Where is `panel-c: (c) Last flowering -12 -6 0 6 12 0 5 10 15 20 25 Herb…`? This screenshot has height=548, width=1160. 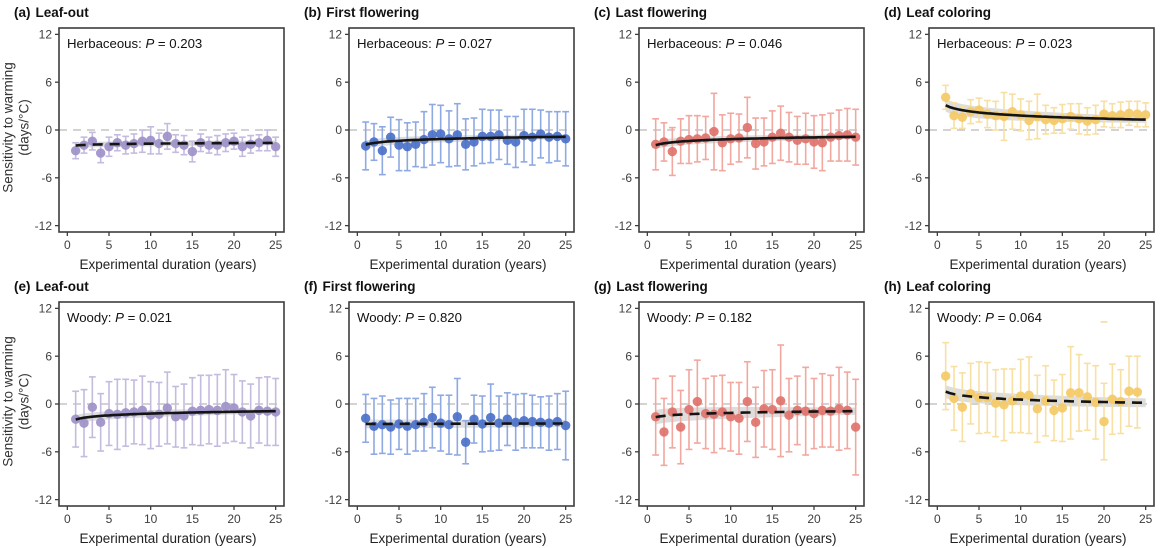 panel-c: (c) Last flowering -12 -6 0 6 12 0 5 10 15 20 25 Herb… is located at coordinates (725, 137).